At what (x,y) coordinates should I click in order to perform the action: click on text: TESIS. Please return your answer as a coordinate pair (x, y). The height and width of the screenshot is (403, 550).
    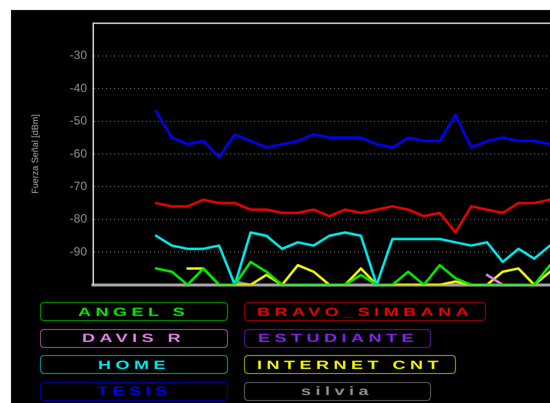
    Looking at the image, I should click on (134, 391).